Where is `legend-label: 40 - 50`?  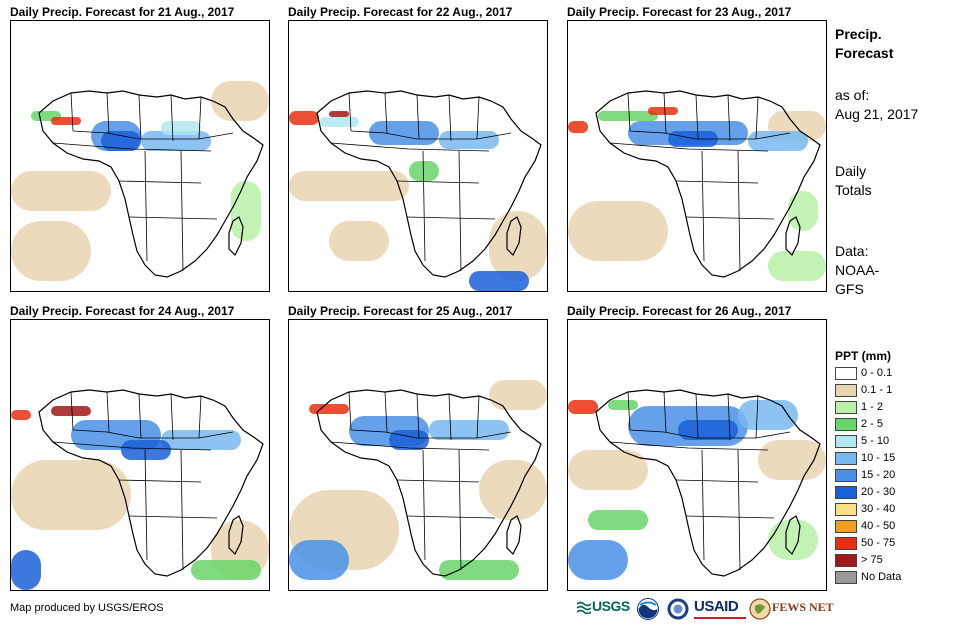
legend-label: 40 - 50 is located at coordinates (878, 526).